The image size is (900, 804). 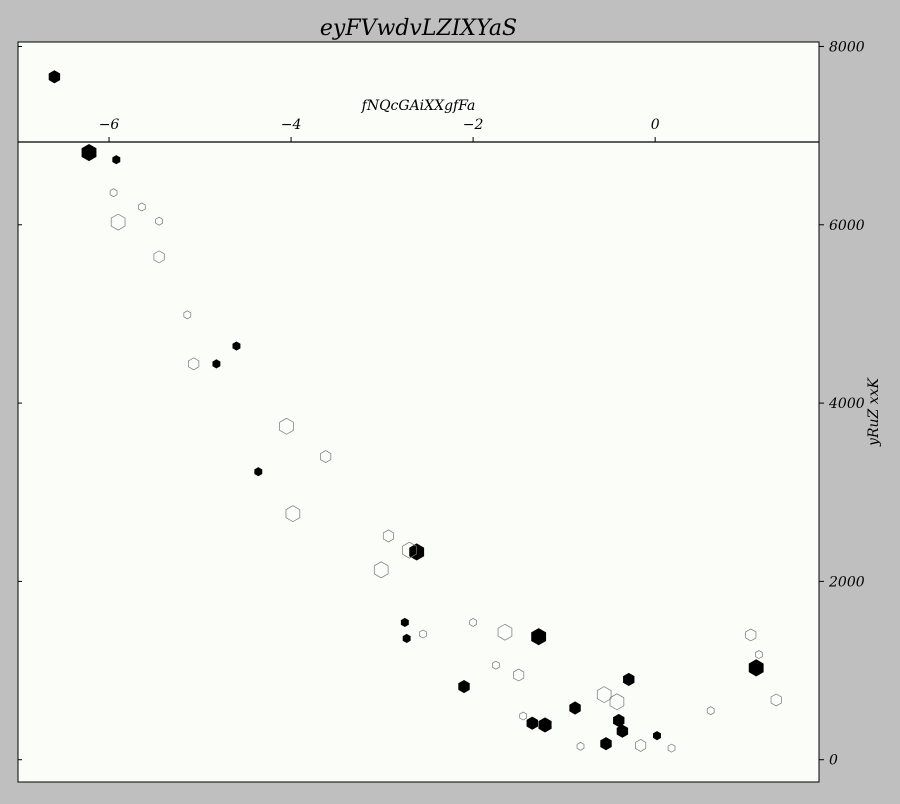 What do you see at coordinates (874, 412) in the screenshot?
I see `y-axis-label: yRuZ xxK` at bounding box center [874, 412].